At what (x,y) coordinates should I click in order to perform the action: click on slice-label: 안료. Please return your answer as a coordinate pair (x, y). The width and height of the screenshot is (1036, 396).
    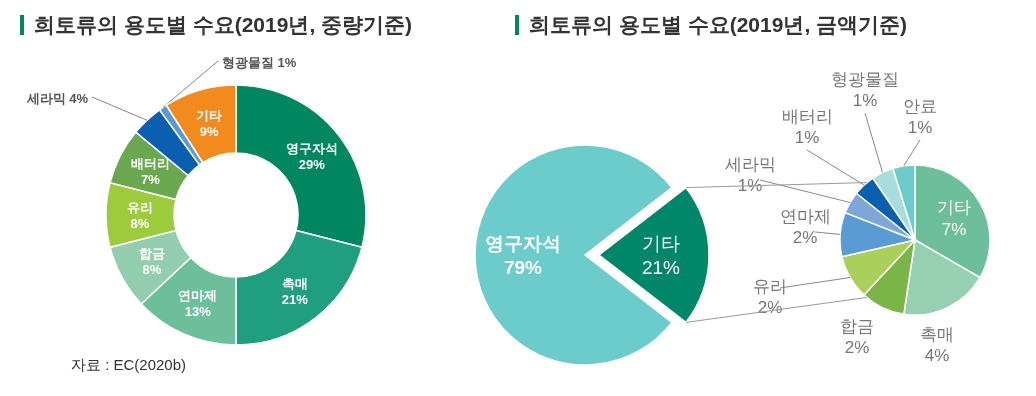
    Looking at the image, I should click on (920, 106).